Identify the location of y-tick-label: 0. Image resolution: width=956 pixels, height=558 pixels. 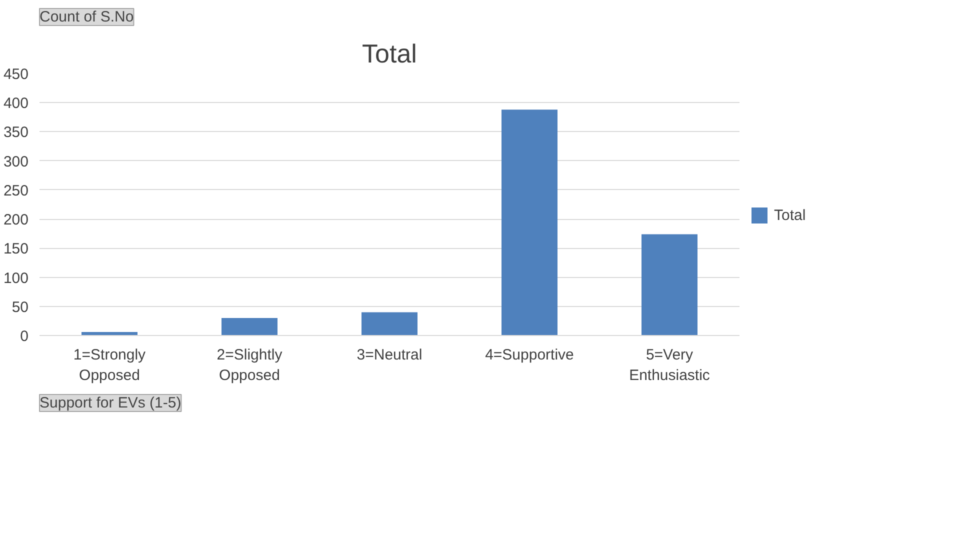
(24, 336).